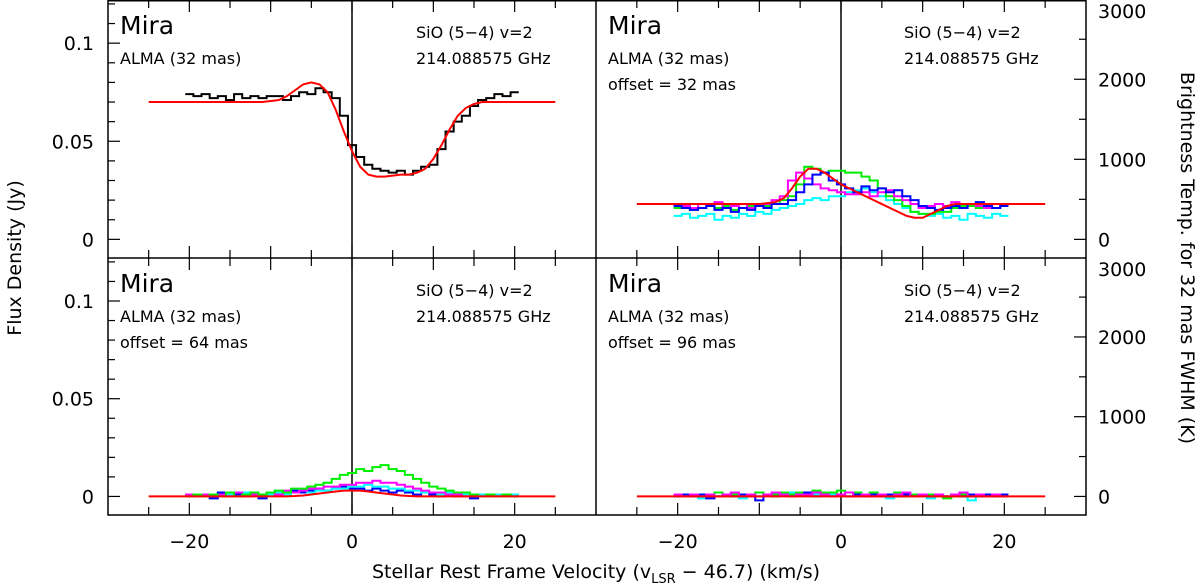 This screenshot has height=586, width=1200. What do you see at coordinates (15, 257) in the screenshot?
I see `y-axis-label: Flux Density (Jy)` at bounding box center [15, 257].